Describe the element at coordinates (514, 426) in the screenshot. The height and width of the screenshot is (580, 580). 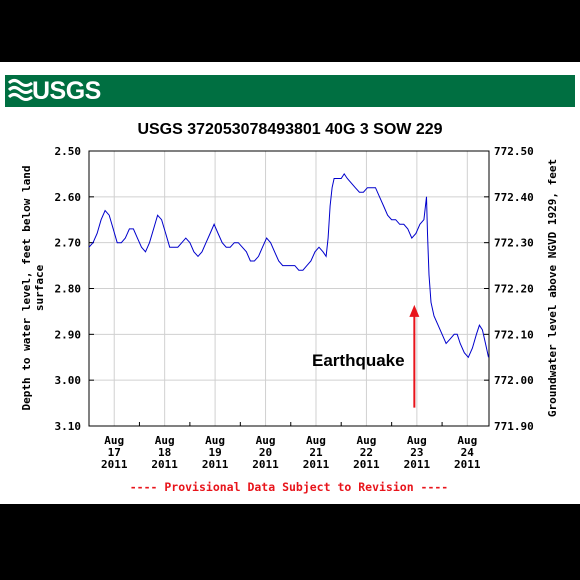
I see `right-tick-label: 771.90` at that location.